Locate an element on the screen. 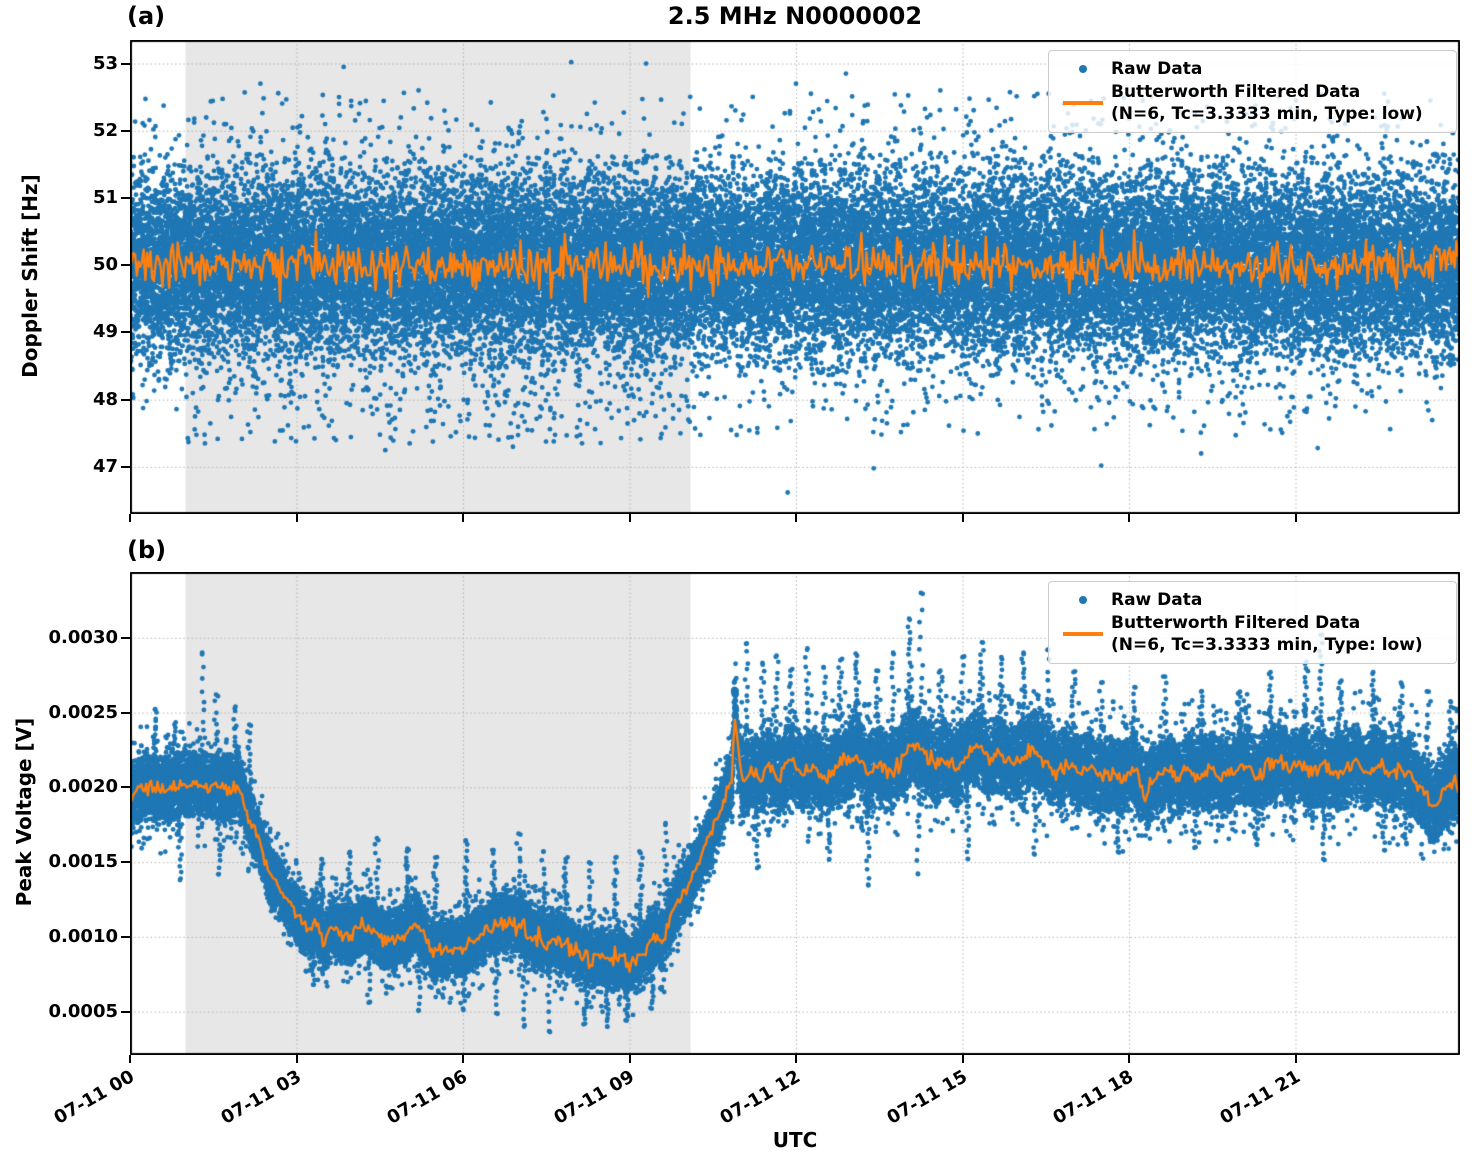 This screenshot has width=1472, height=1172. x-axis-label: UTC is located at coordinates (795, 1140).